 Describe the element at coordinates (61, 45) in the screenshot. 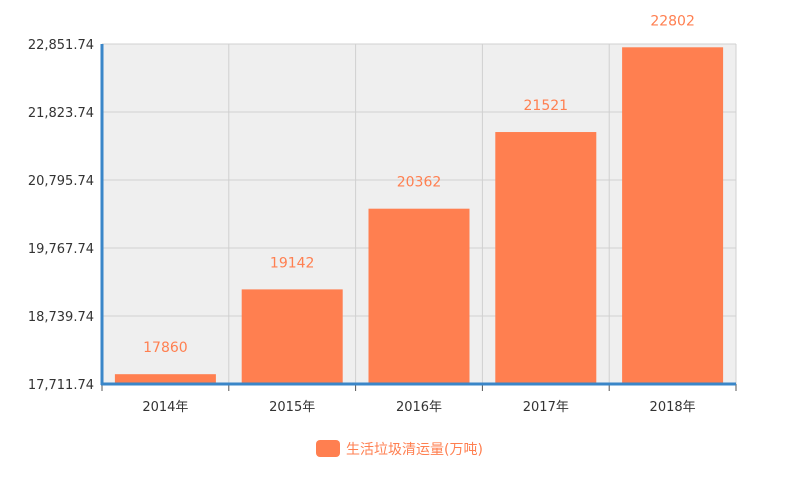

I see `y-tick-label: 22,851.74` at that location.